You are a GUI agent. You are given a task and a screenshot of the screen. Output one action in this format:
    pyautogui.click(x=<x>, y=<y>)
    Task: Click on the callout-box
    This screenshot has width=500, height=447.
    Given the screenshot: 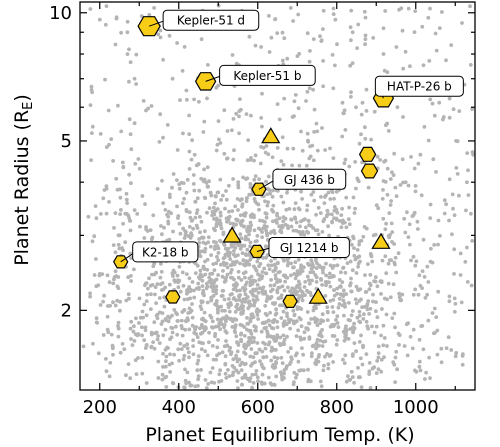 What is the action you would take?
    pyautogui.click(x=309, y=179)
    